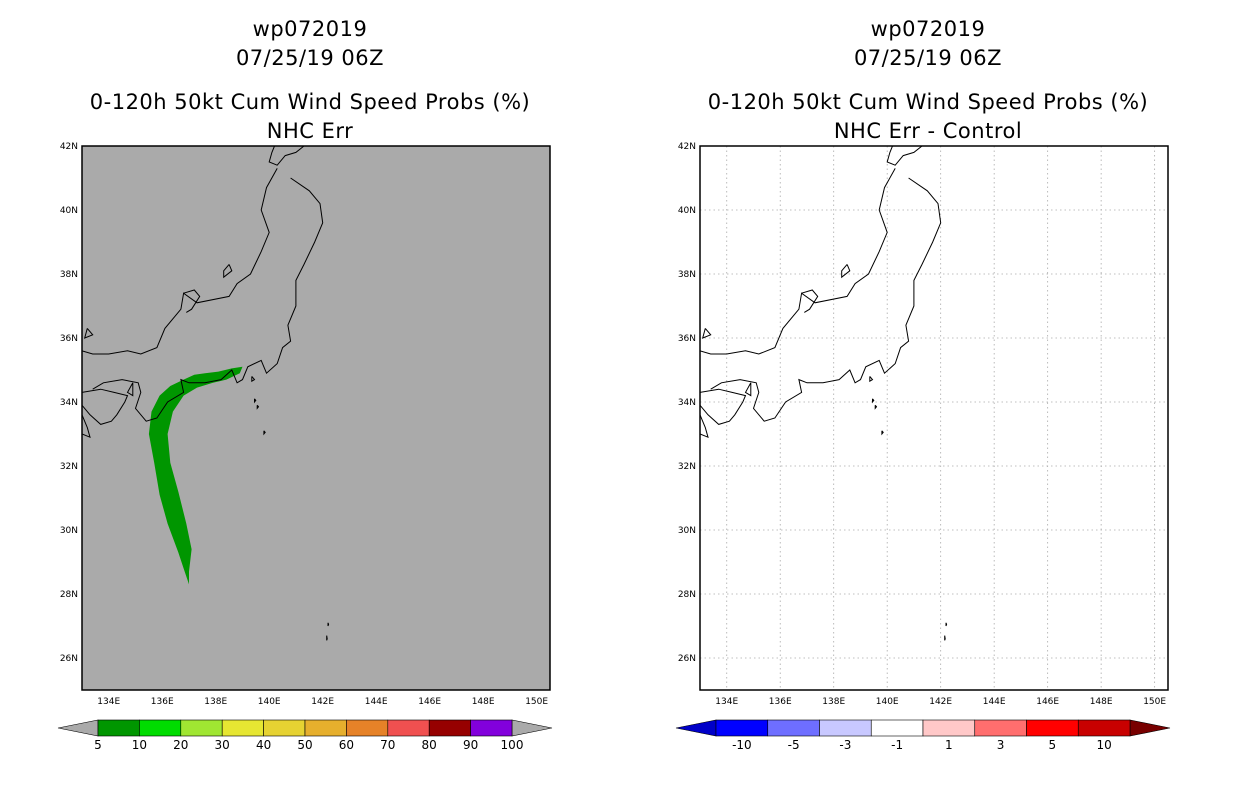 This screenshot has width=1236, height=800. Describe the element at coordinates (742, 745) in the screenshot. I see `colorbar-label: -10` at that location.